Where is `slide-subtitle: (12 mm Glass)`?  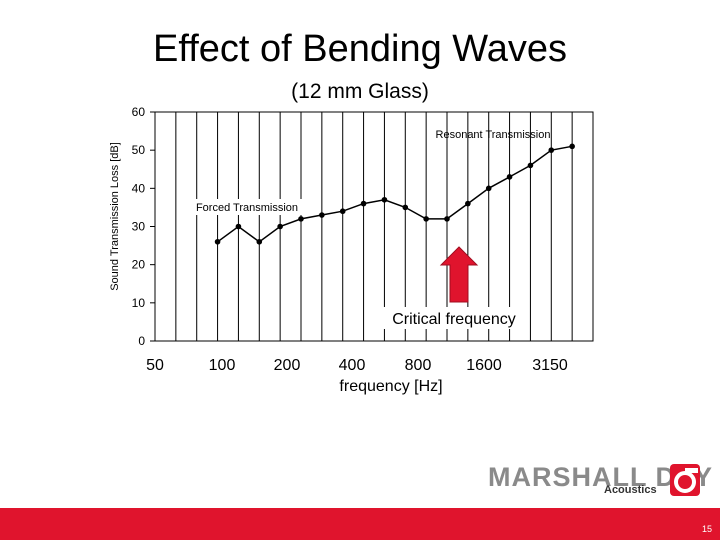
slide-subtitle: (12 mm Glass) is located at coordinates (360, 91).